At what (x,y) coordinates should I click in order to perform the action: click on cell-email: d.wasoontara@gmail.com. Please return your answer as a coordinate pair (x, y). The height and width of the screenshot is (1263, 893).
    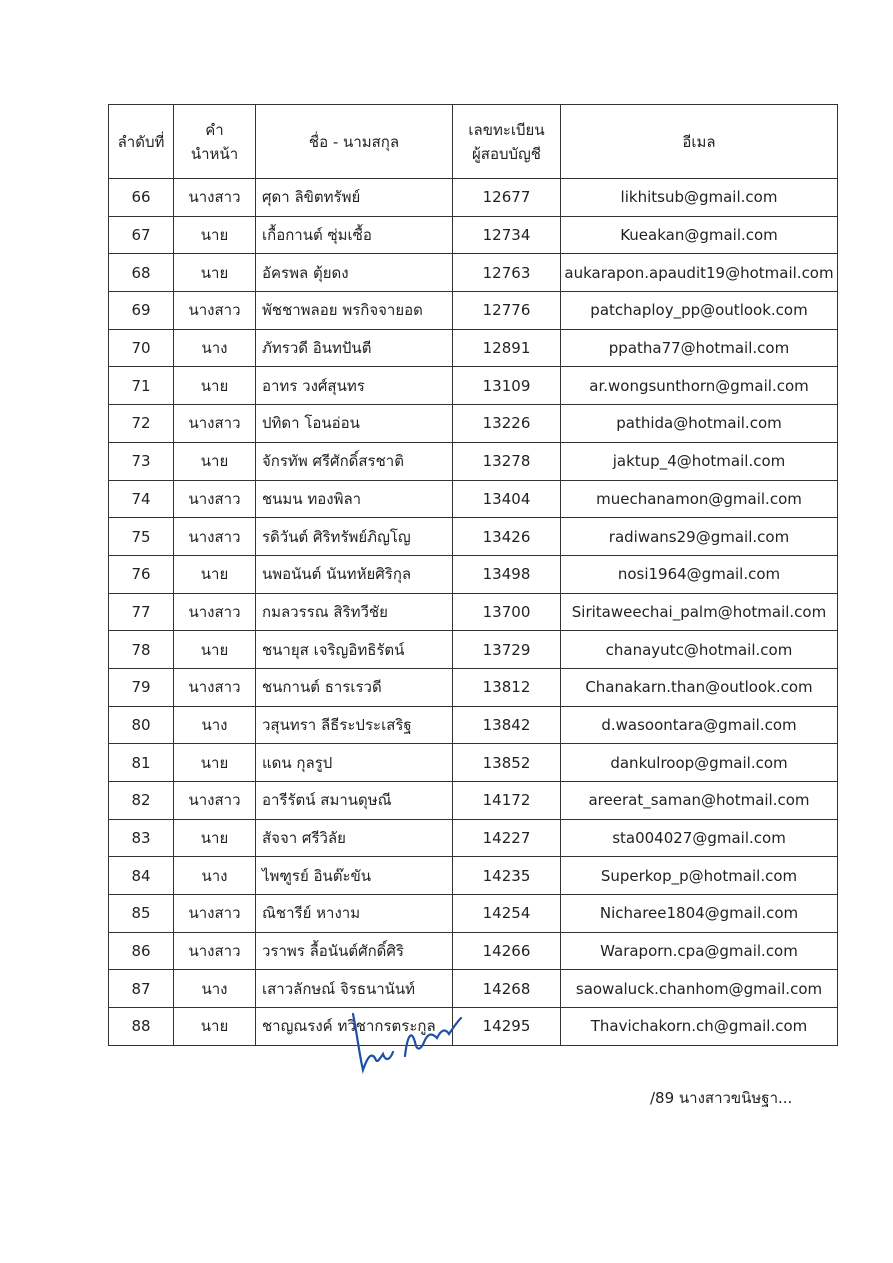
    Looking at the image, I should click on (699, 725).